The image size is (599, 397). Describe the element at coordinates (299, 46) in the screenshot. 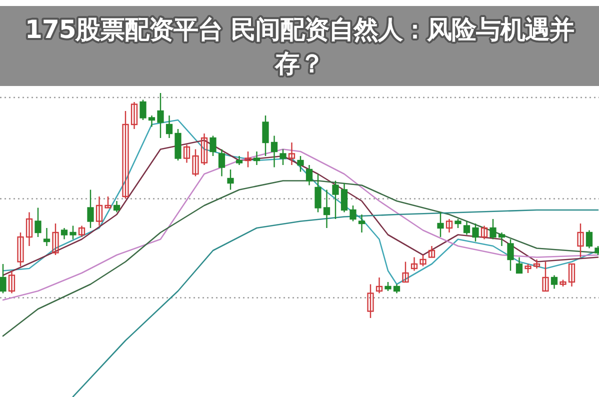

I see `chart-title: 175股票配资平台 民间配资自然人：风险与机遇并存？` at that location.